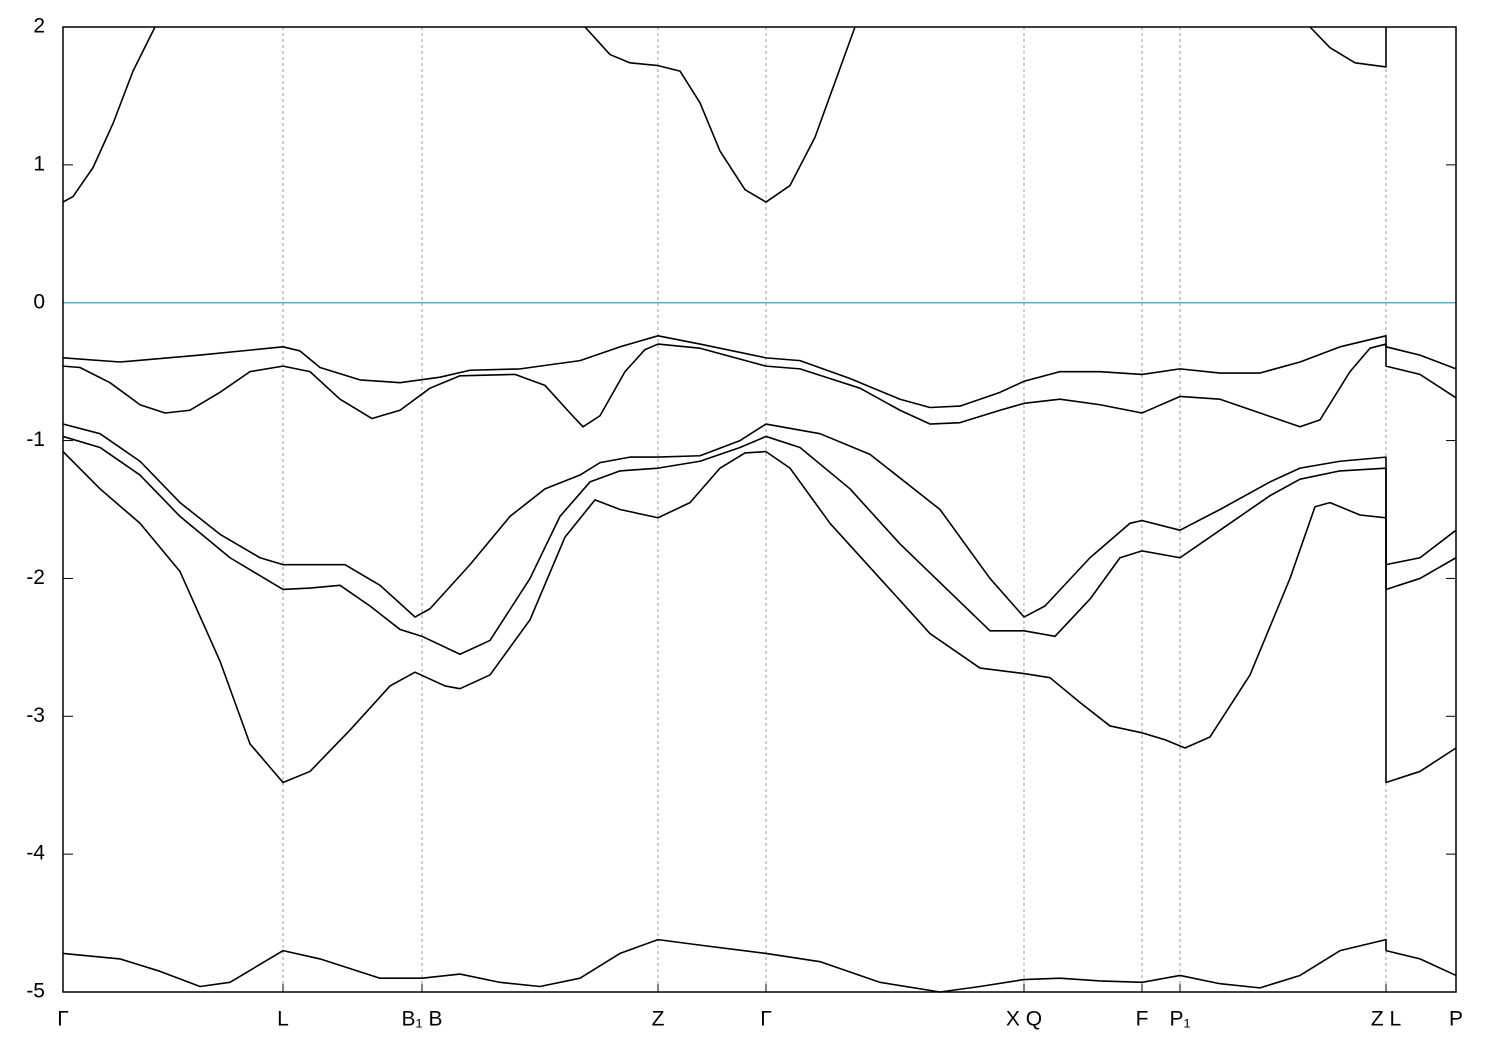 Image resolution: width=1500 pixels, height=1050 pixels. What do you see at coordinates (422, 1019) in the screenshot?
I see `x-tick-label: B₁ B` at bounding box center [422, 1019].